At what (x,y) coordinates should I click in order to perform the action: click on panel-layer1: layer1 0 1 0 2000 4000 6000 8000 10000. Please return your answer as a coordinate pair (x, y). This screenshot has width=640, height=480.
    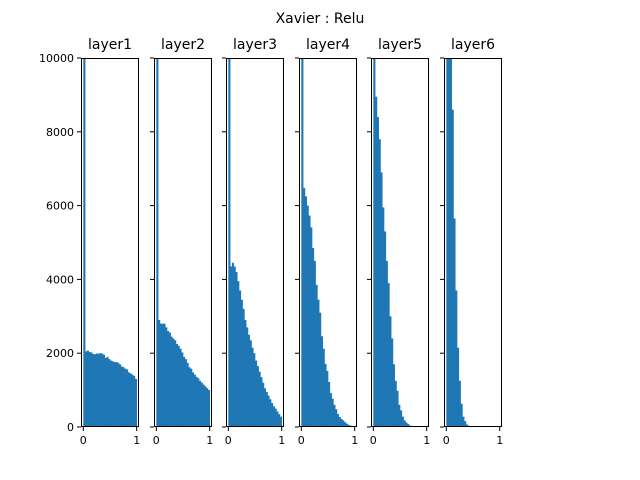
    Looking at the image, I should click on (89, 242).